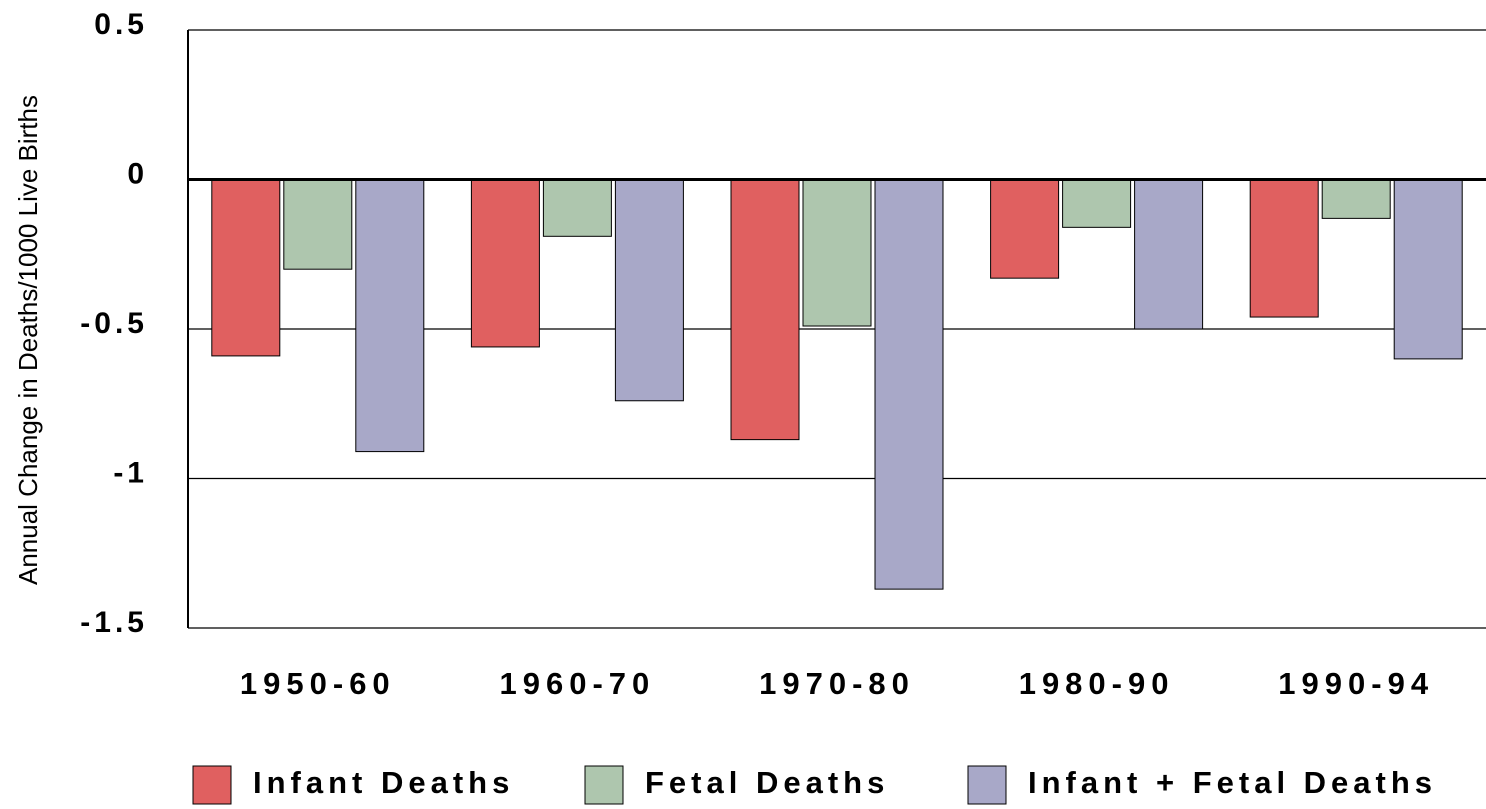  What do you see at coordinates (121, 24) in the screenshot?
I see `y-tick-label: 0.5` at bounding box center [121, 24].